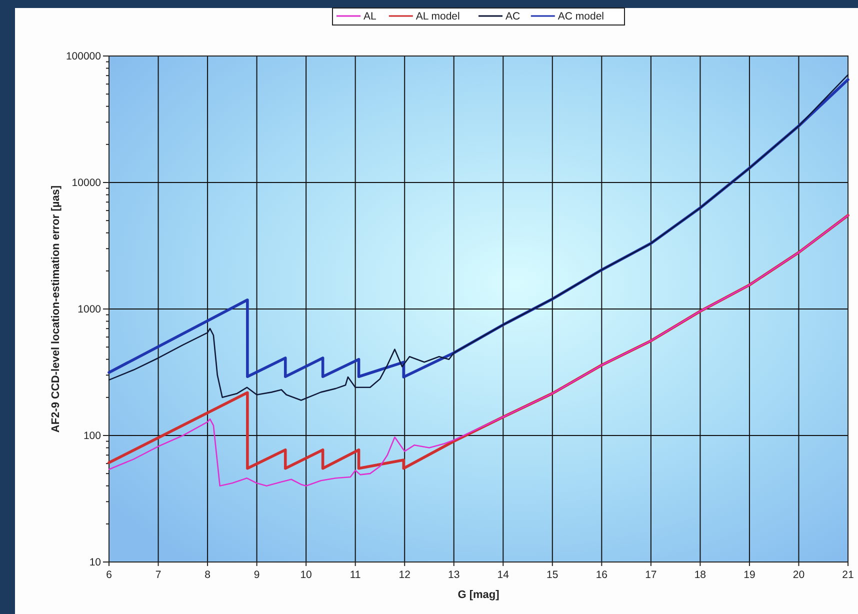 Image resolution: width=858 pixels, height=614 pixels. Describe the element at coordinates (95, 562) in the screenshot. I see `y-tick-label: 10` at that location.